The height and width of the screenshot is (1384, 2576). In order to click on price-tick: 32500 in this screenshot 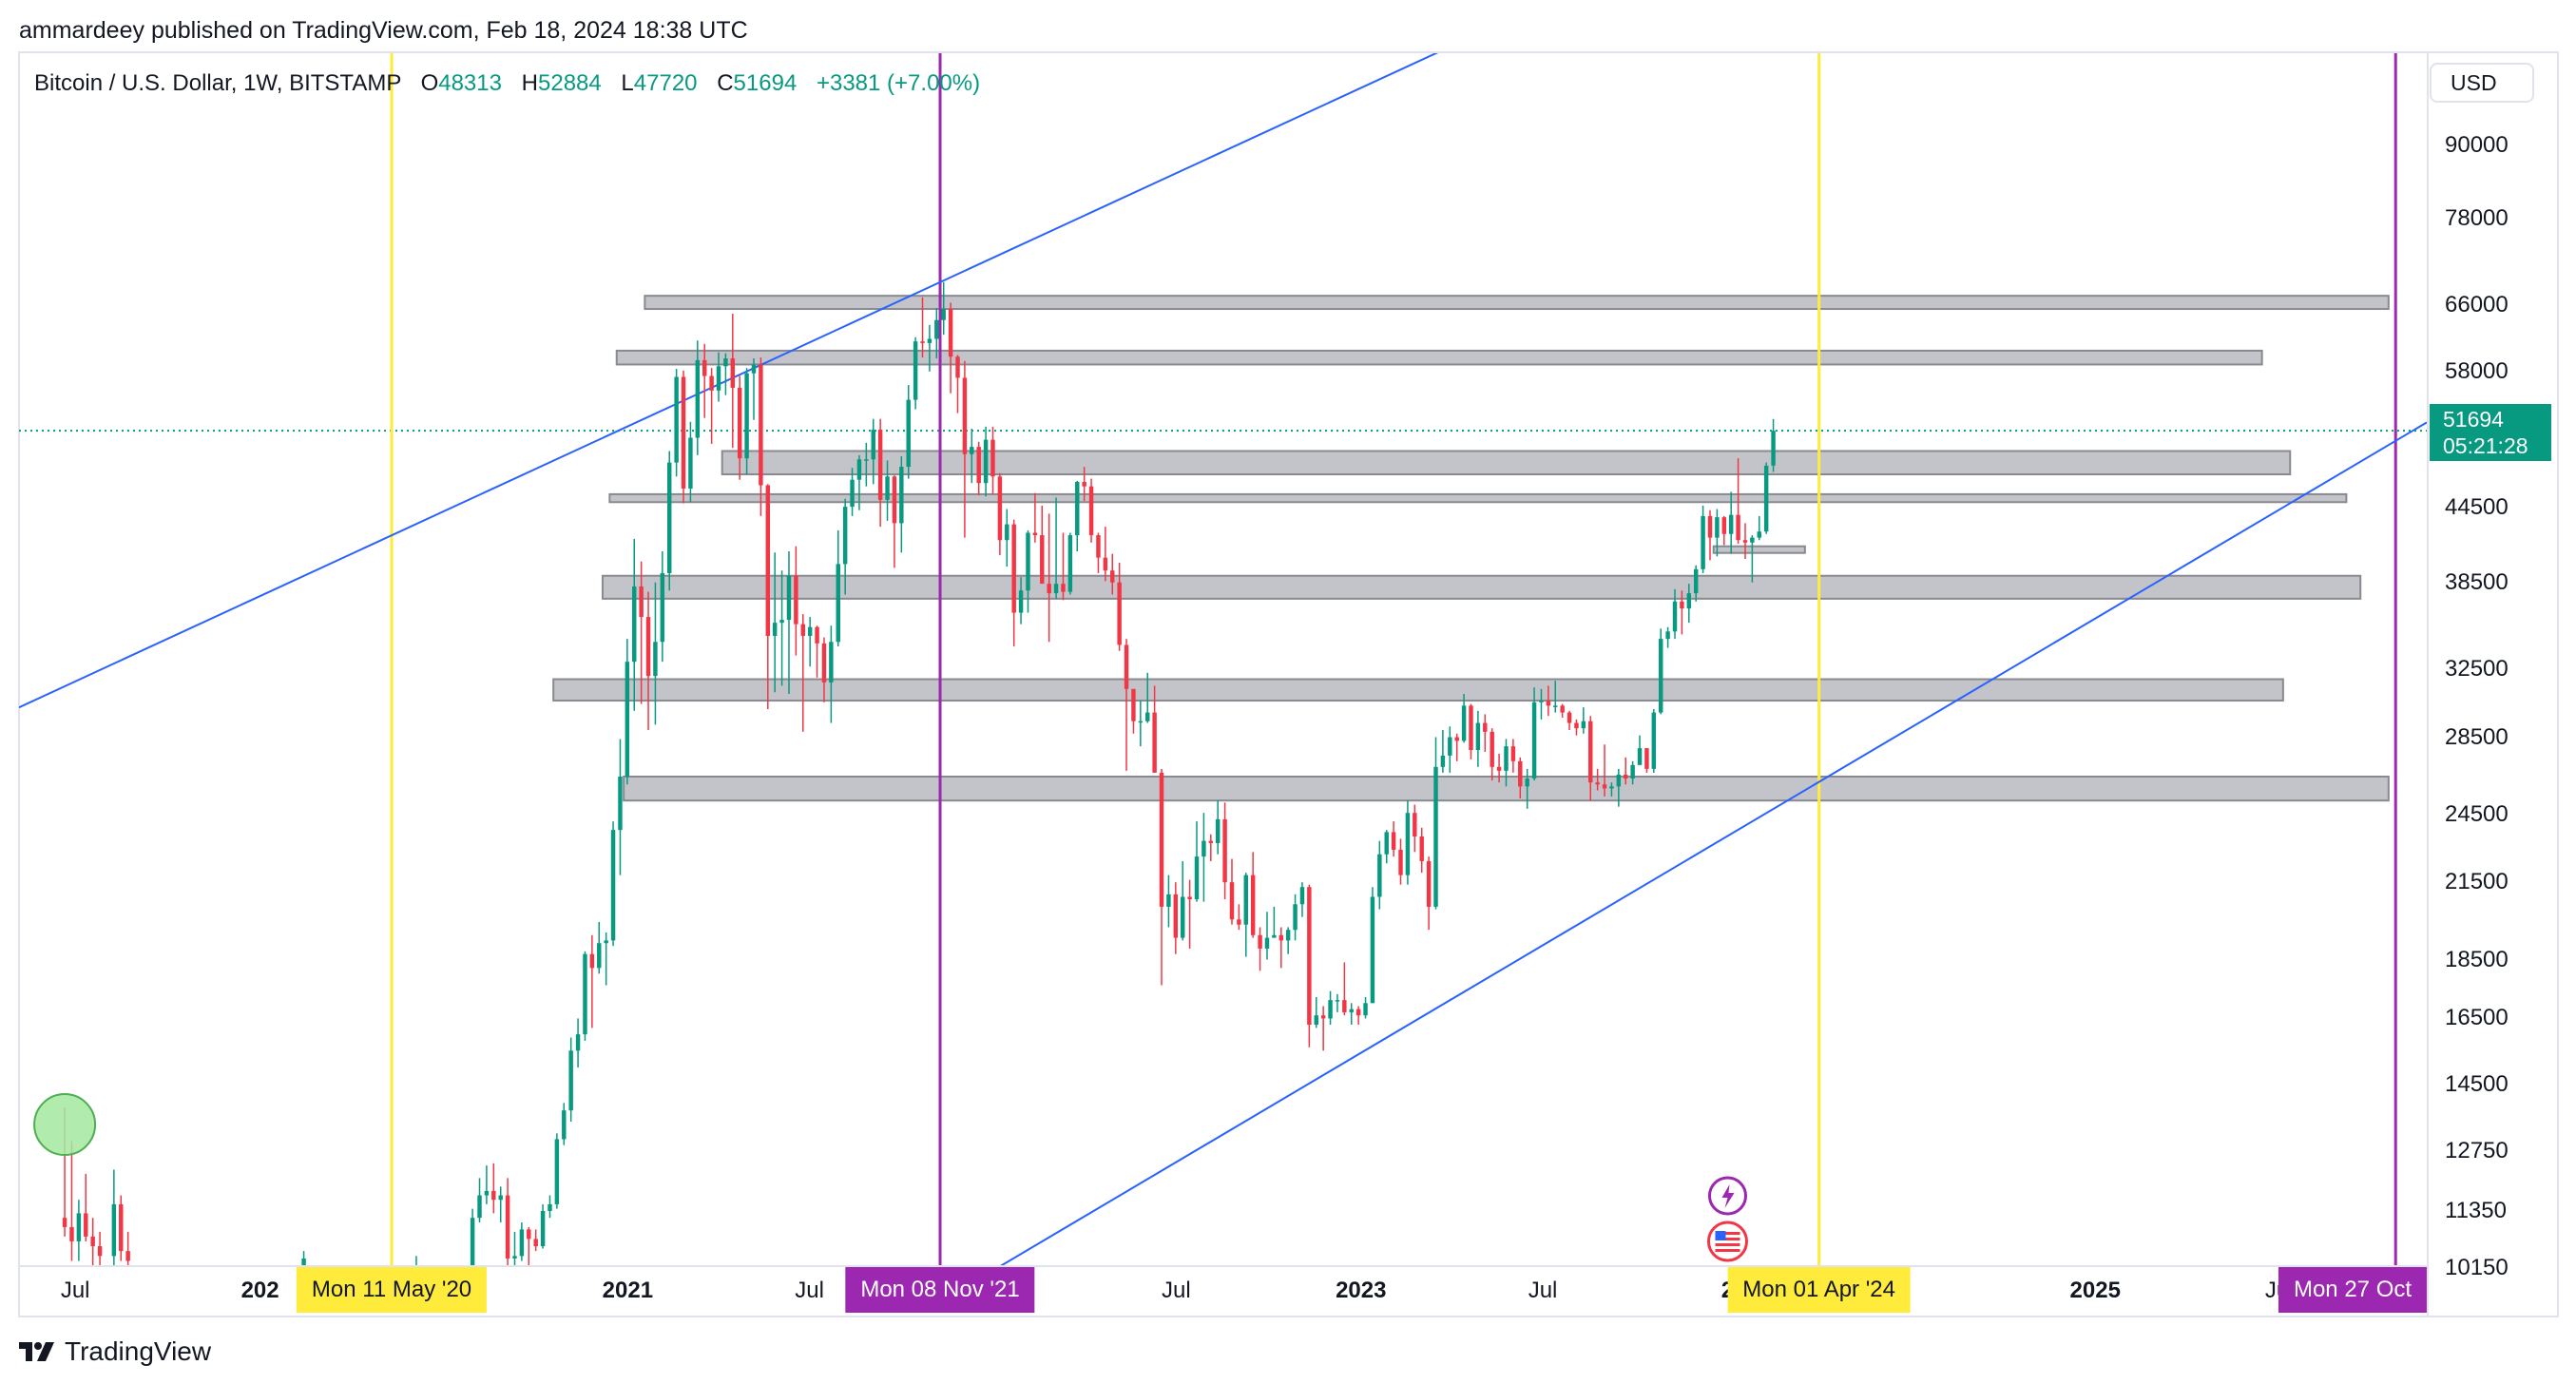, I will do `click(2477, 669)`.